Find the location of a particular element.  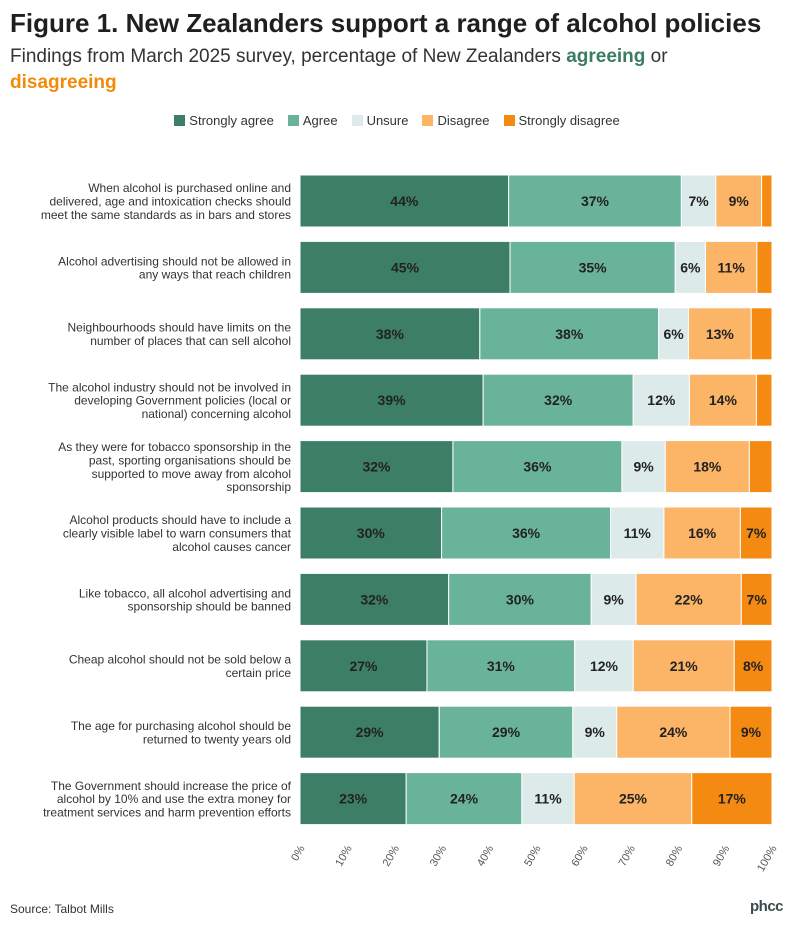

data-label: 39% is located at coordinates (392, 400).